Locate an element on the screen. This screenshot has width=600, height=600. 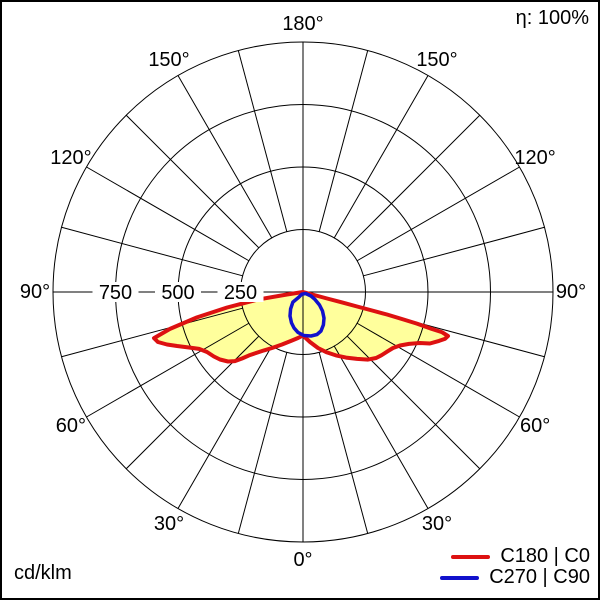
legend-item-c270-c90: C270 | C90 is located at coordinates (515, 577).